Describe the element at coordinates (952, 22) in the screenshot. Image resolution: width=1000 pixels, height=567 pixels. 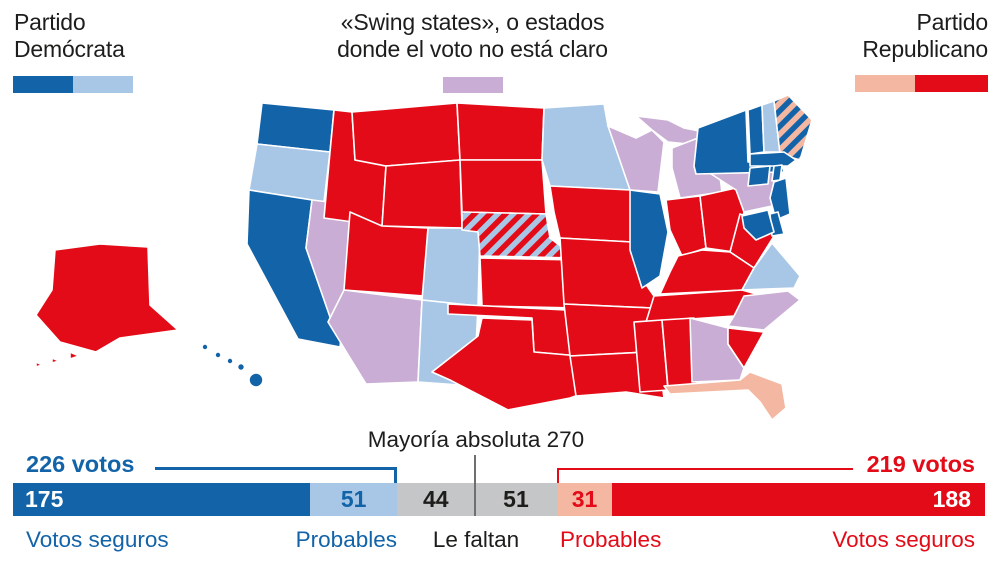
I see `legend-republican-line1: Partido` at that location.